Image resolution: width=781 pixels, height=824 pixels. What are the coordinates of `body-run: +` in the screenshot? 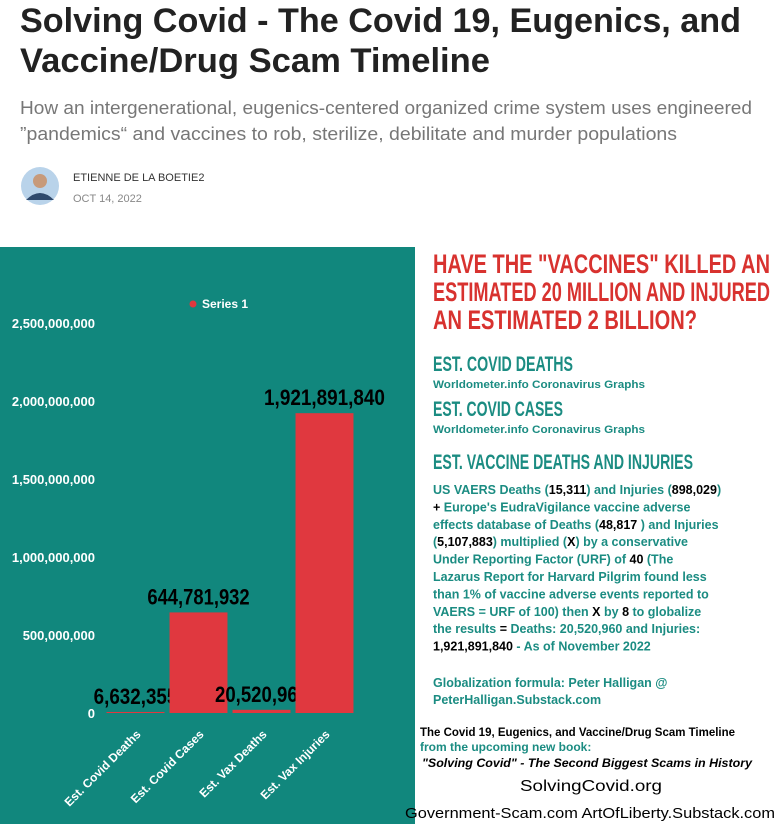 It's located at (438, 507).